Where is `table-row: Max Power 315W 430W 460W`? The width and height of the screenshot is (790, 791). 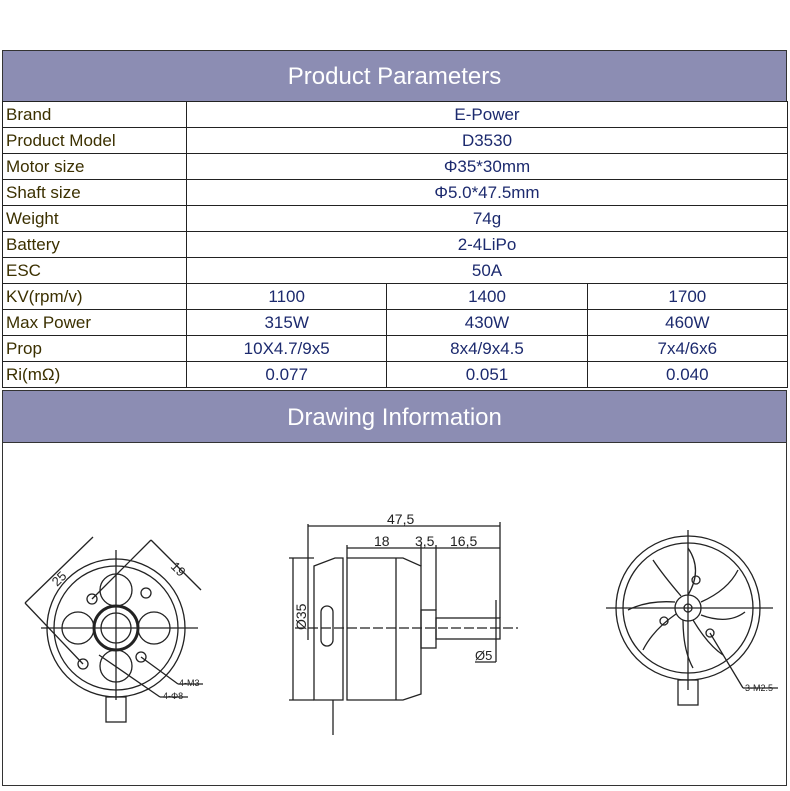
table-row: Max Power 315W 430W 460W is located at coordinates (395, 322).